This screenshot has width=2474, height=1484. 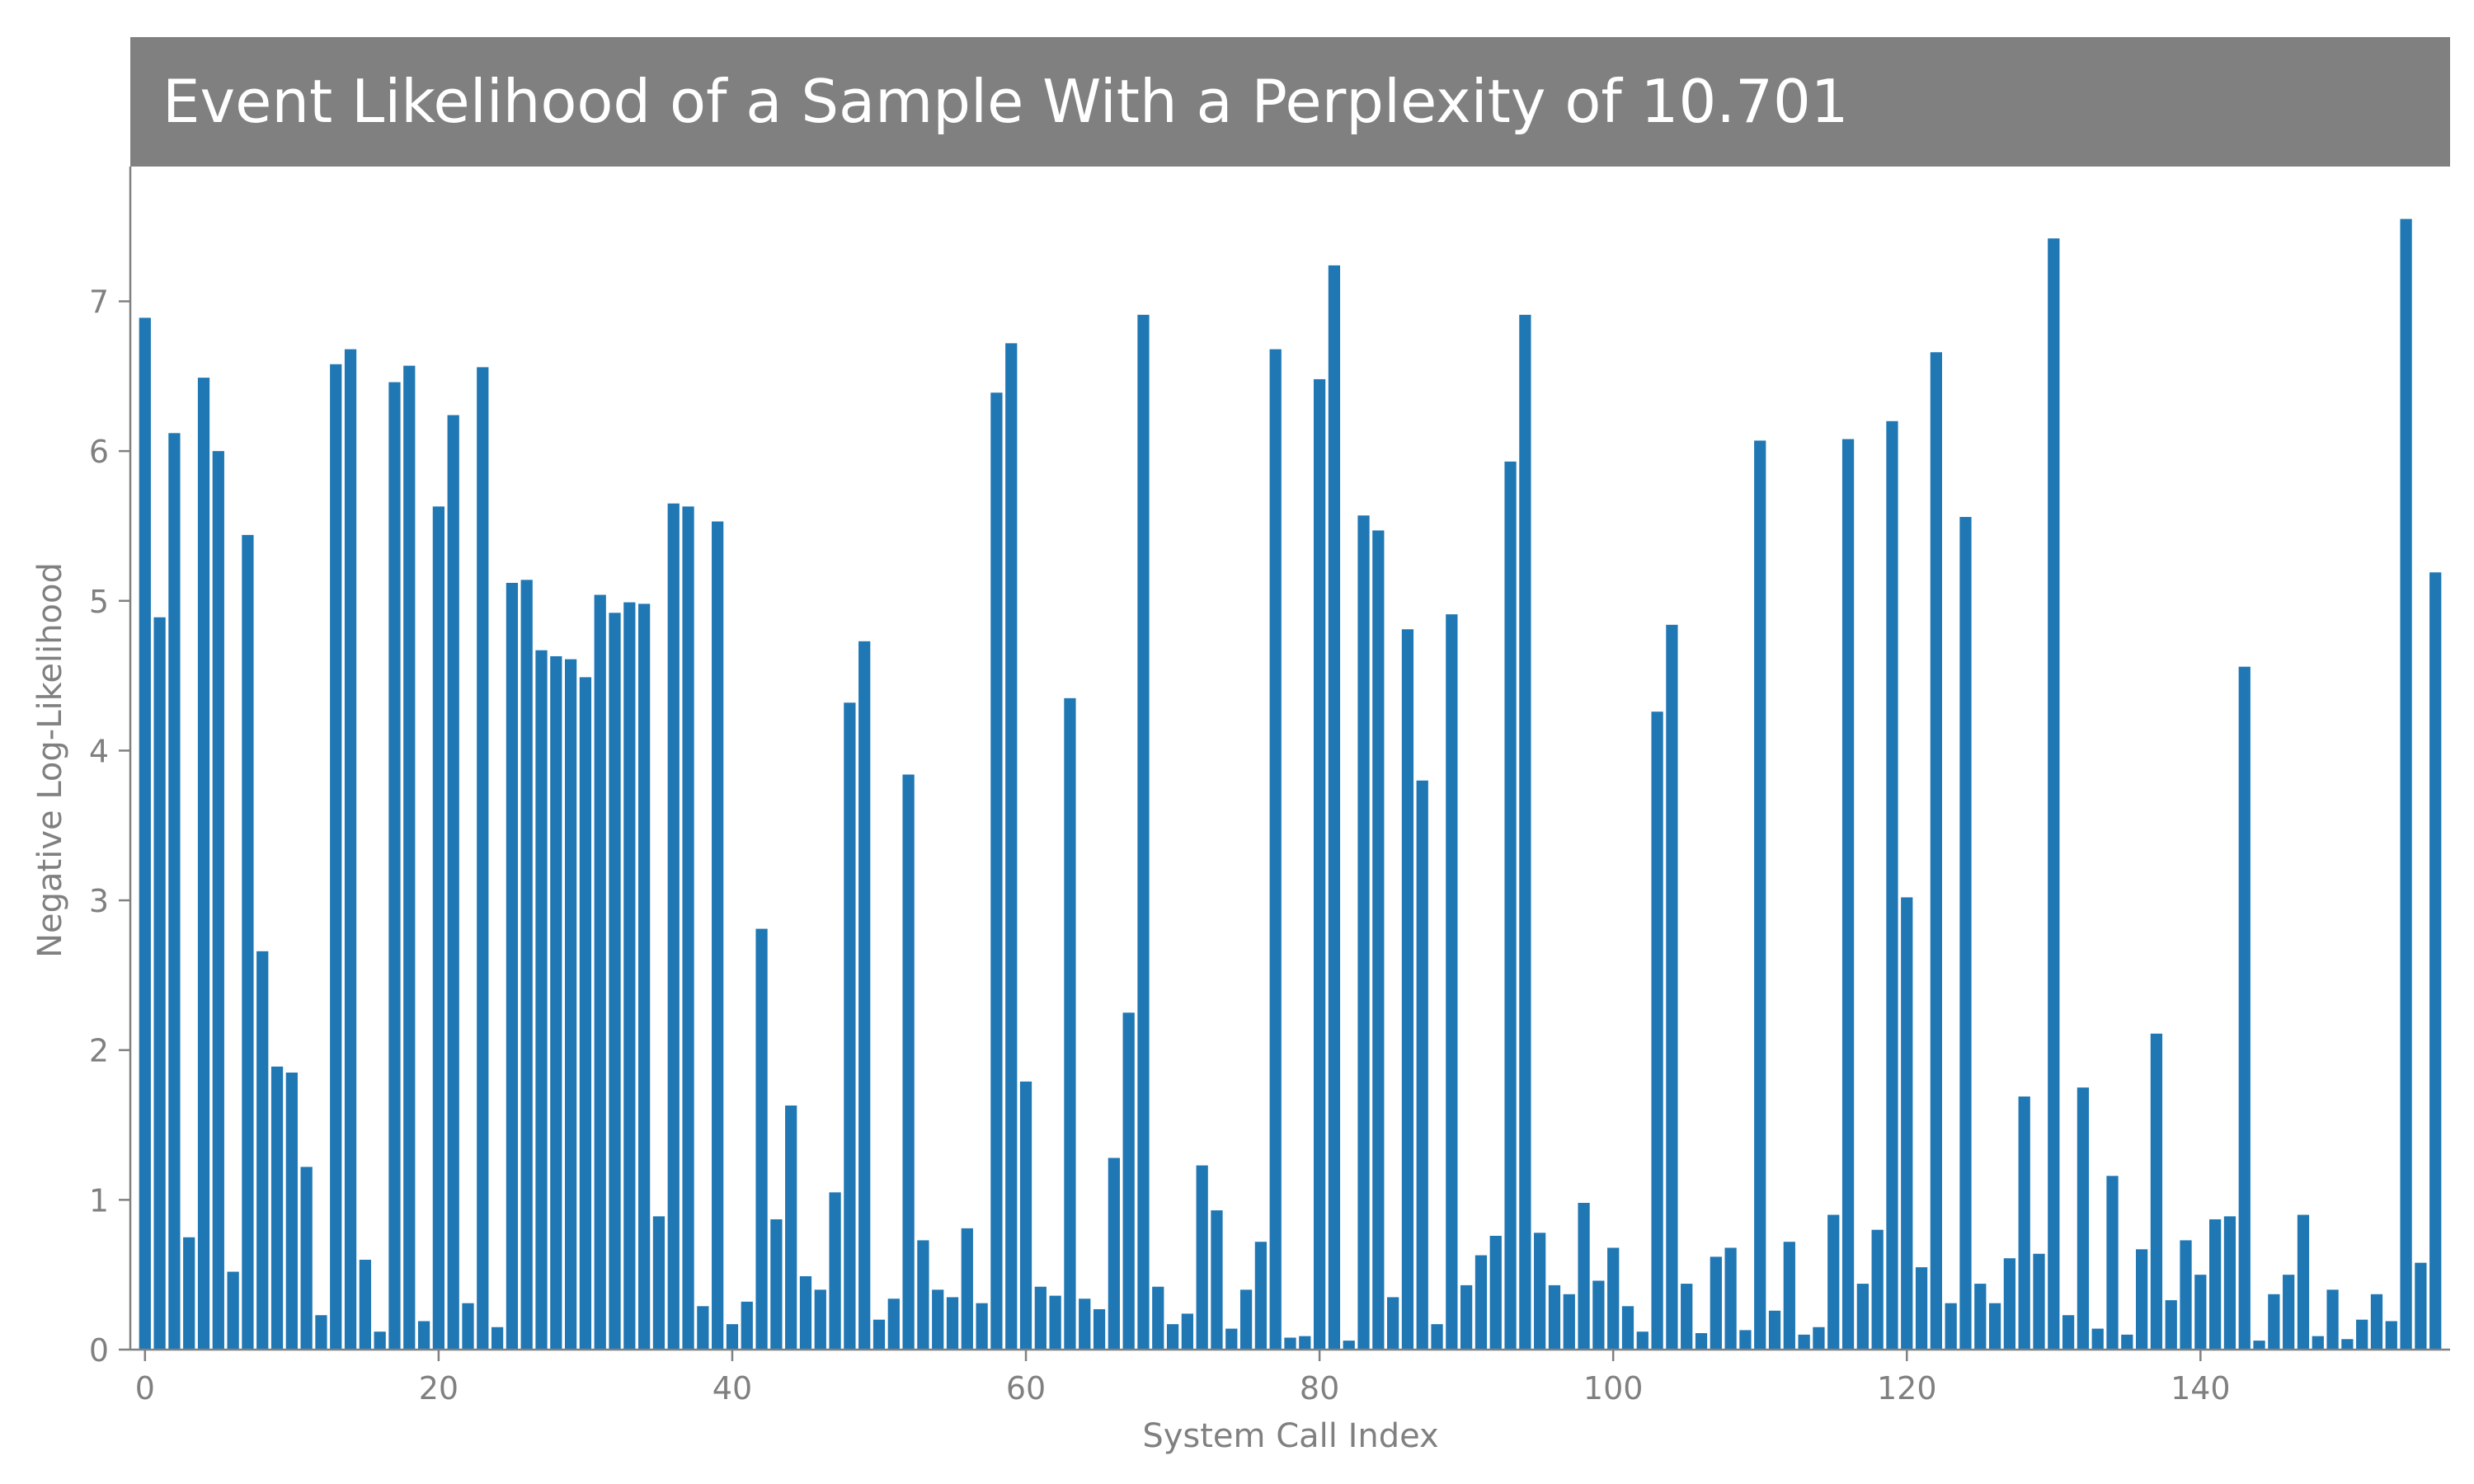 What do you see at coordinates (1907, 1388) in the screenshot?
I see `x-tick-label-120: 120` at bounding box center [1907, 1388].